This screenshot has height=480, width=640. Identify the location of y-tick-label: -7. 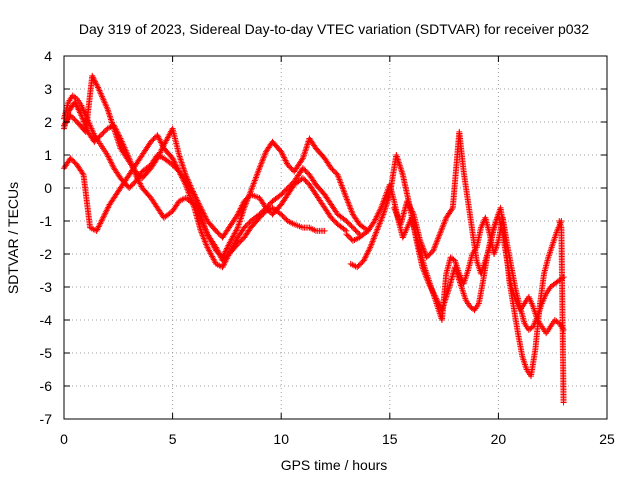
(46, 419).